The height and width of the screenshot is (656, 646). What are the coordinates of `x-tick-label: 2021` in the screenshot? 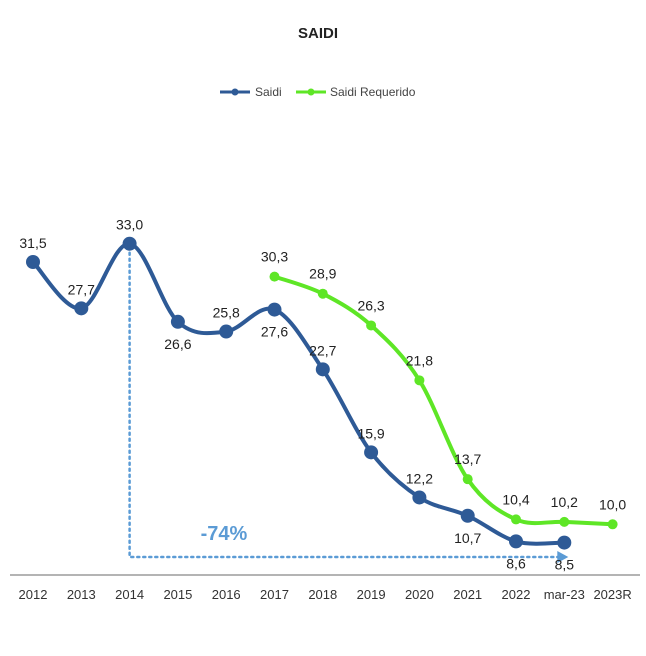 It's located at (467, 594).